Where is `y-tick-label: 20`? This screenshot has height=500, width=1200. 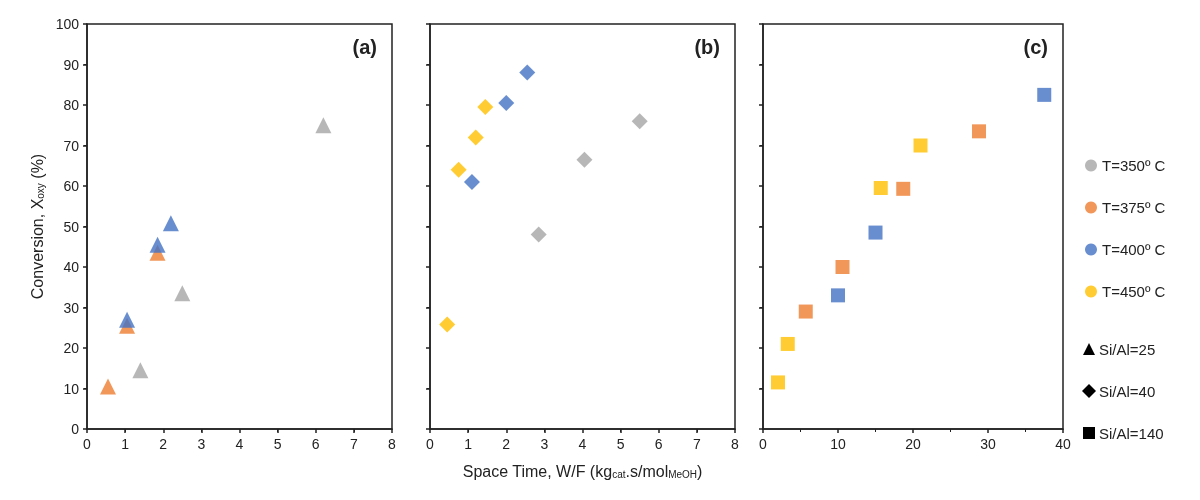 y-tick-label: 20 is located at coordinates (71, 348).